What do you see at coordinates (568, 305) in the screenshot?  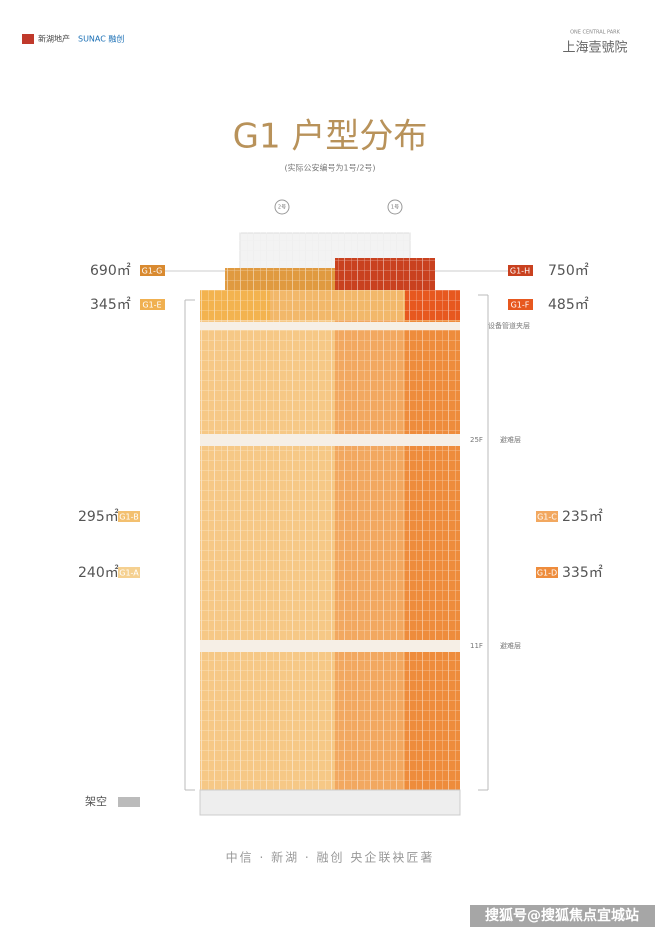 I see `area: 485㎡` at bounding box center [568, 305].